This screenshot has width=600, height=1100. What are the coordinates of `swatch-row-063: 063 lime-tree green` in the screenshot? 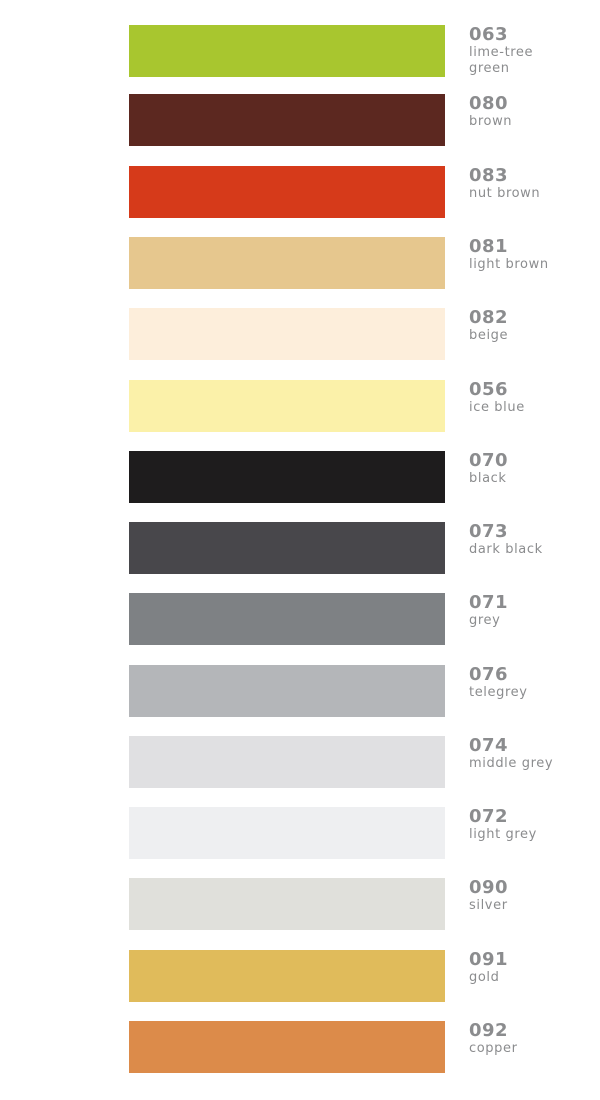 It's located at (300, 51).